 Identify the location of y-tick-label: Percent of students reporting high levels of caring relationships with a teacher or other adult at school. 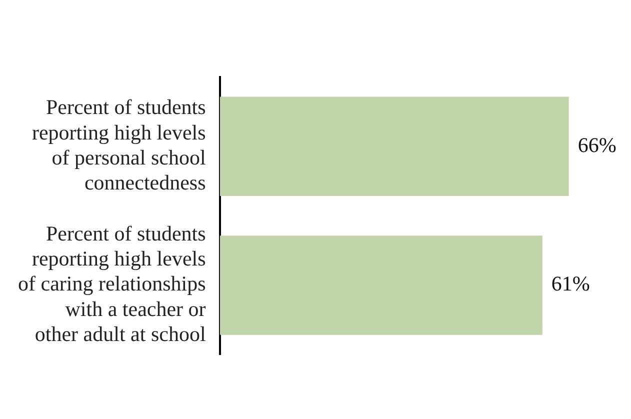
(112, 283).